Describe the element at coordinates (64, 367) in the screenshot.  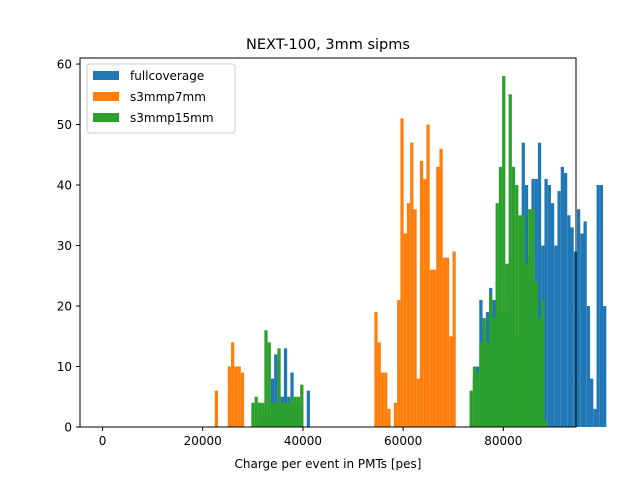
I see `y-tick-label: 10` at that location.